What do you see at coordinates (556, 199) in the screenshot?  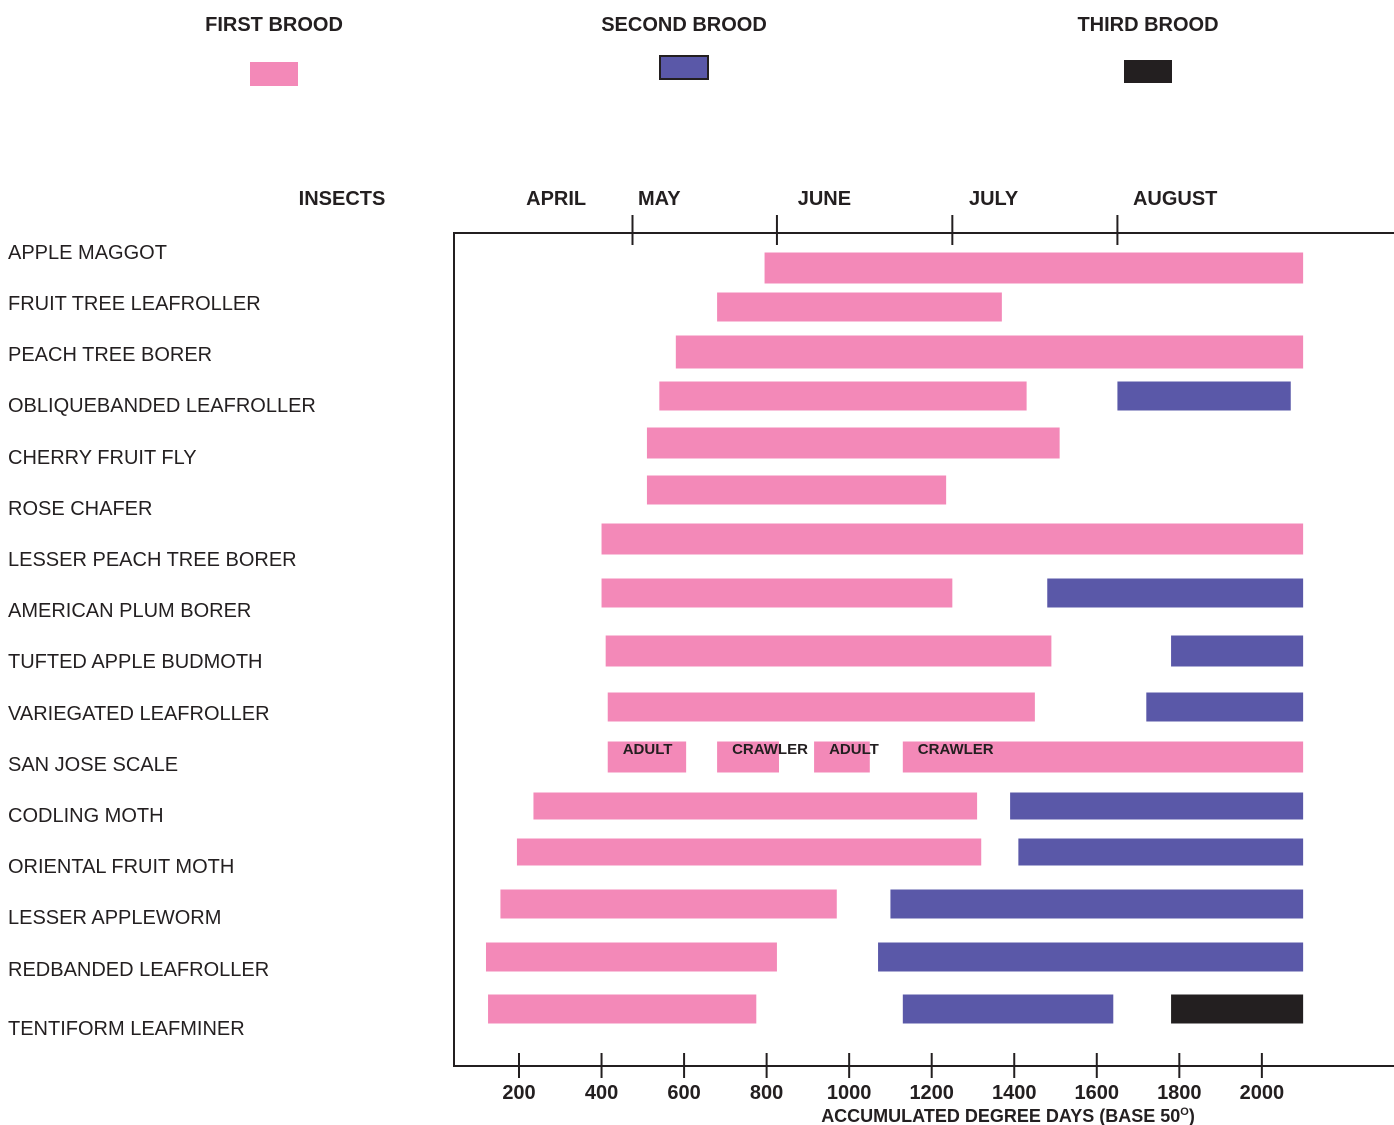 I see `month-label: APRIL` at bounding box center [556, 199].